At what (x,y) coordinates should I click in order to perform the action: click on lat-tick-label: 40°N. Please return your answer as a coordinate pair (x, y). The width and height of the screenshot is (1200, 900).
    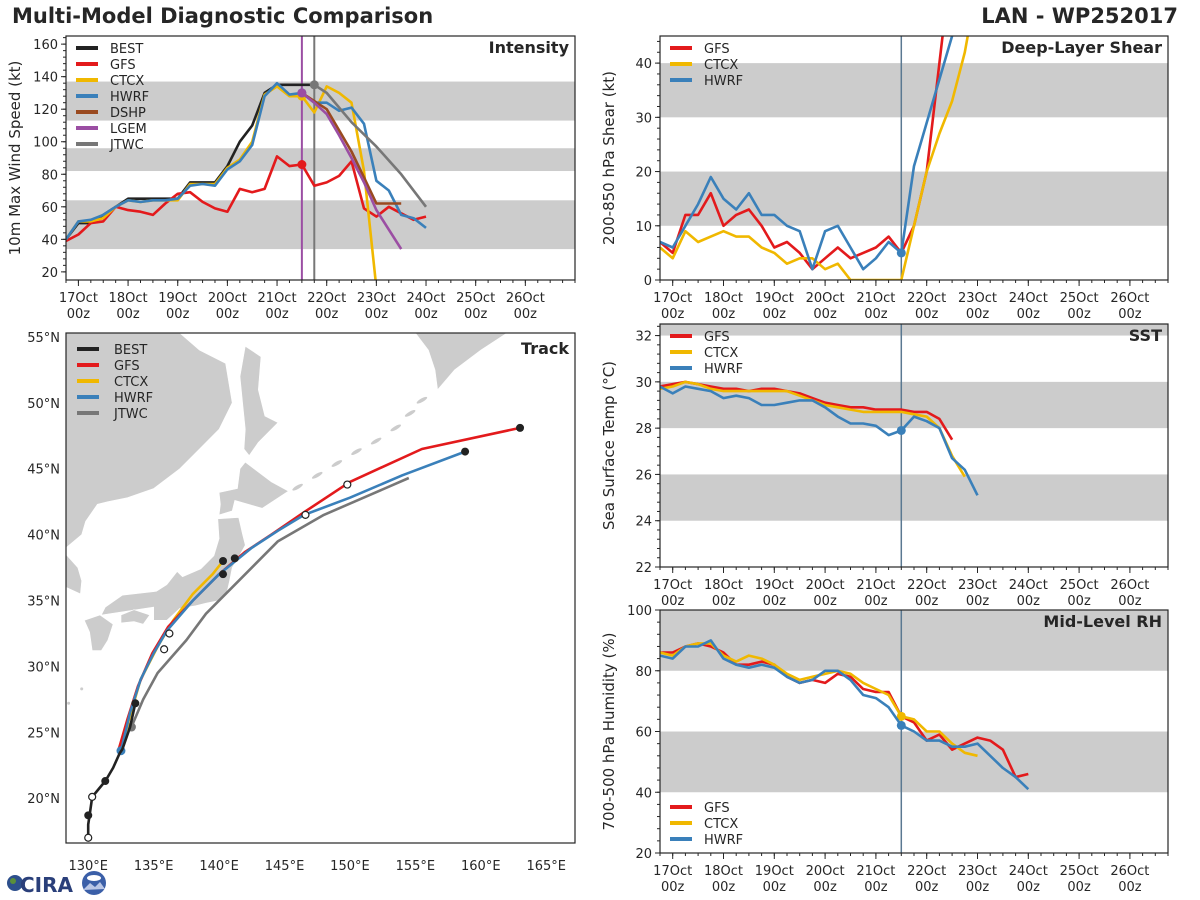
    Looking at the image, I should click on (43, 536).